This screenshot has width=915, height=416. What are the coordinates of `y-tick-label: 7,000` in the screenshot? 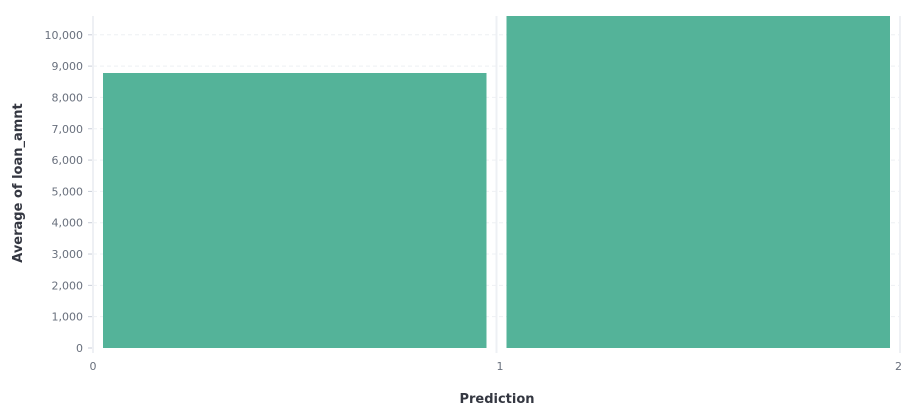 It's located at (68, 129).